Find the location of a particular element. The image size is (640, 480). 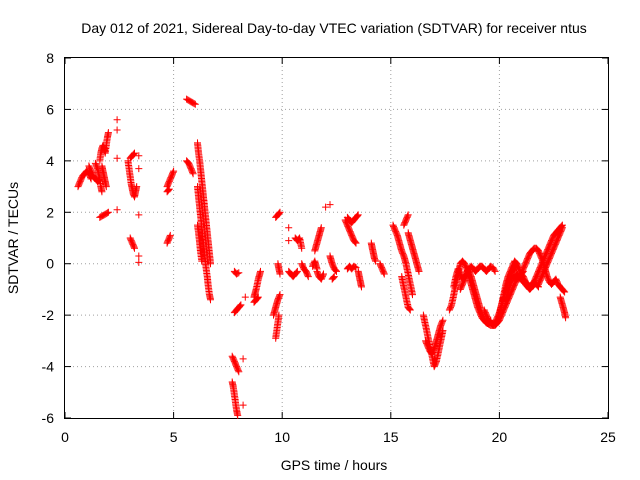

y-tick-labels: -6 -4 -2 0 2 4 6 8 is located at coordinates (48, 238).